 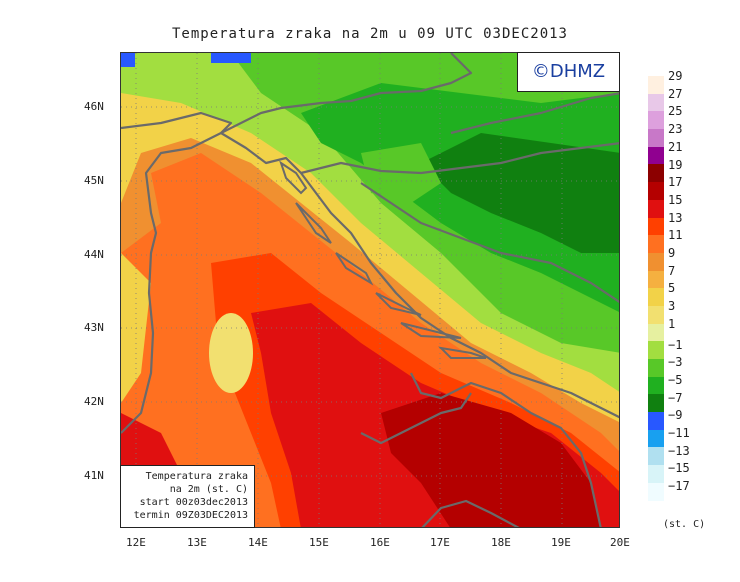 I want to click on lat-label-41: 41N, so click(x=94, y=475).